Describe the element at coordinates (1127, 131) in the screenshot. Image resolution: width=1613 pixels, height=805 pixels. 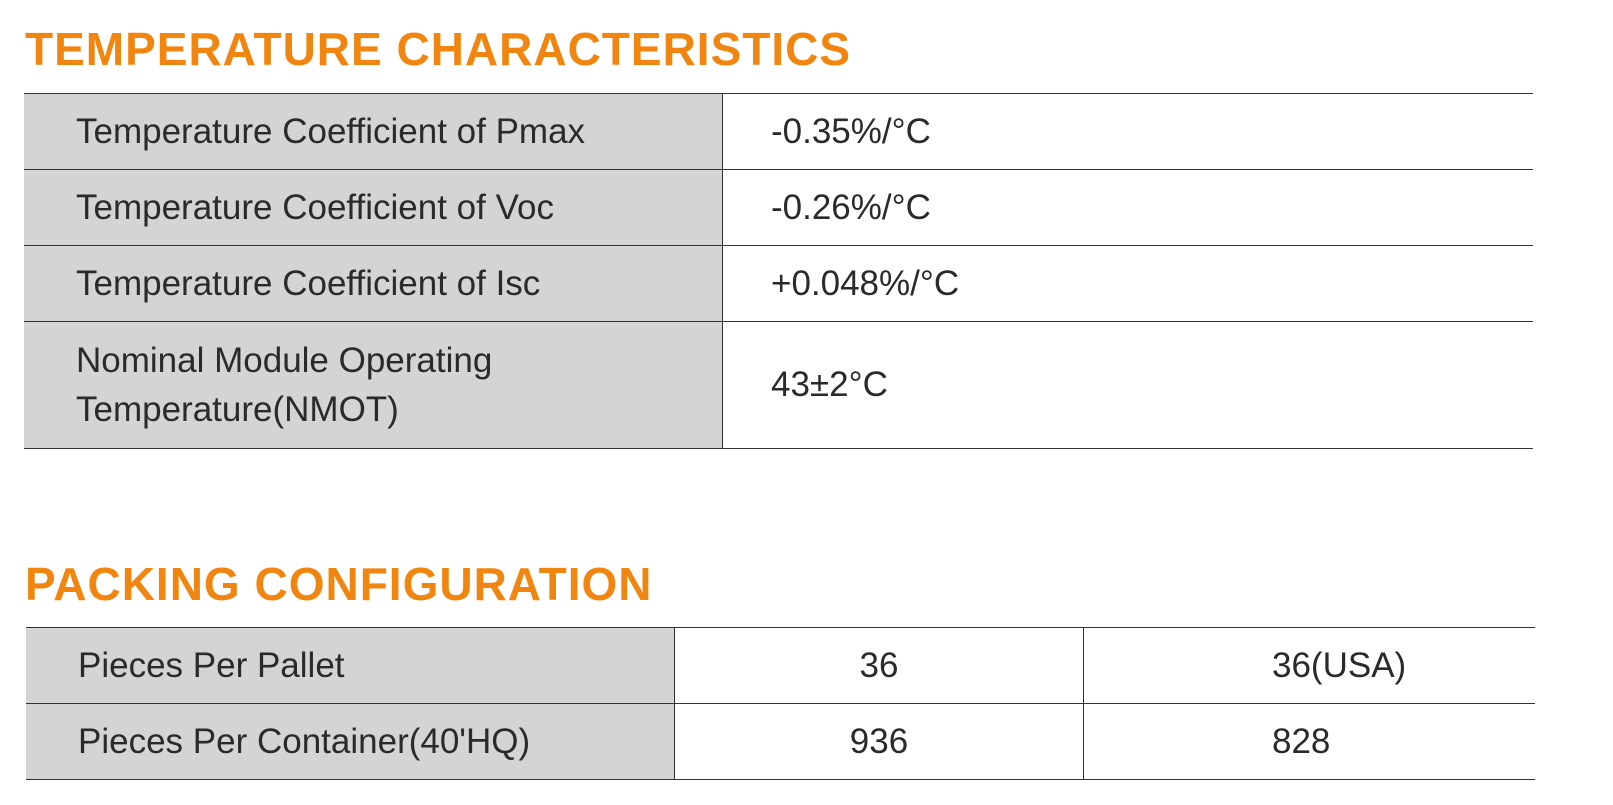
I see `row-value: -0.35%/°C` at that location.